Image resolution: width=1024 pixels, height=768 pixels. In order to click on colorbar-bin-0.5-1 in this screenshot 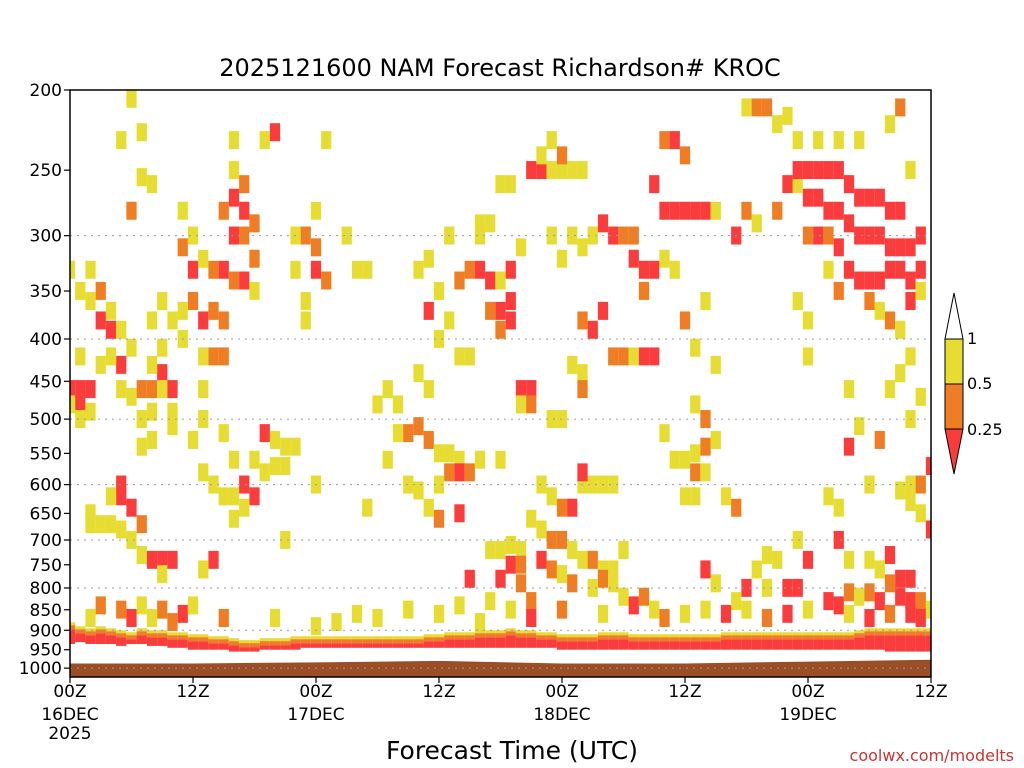, I will do `click(954, 361)`.